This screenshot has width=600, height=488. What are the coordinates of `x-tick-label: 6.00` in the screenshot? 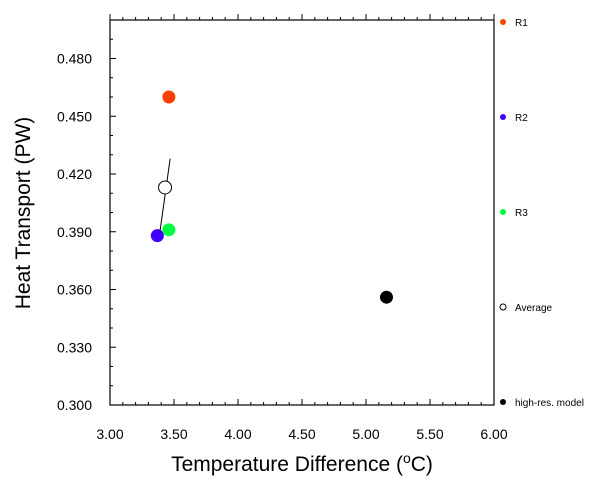 It's located at (493, 434).